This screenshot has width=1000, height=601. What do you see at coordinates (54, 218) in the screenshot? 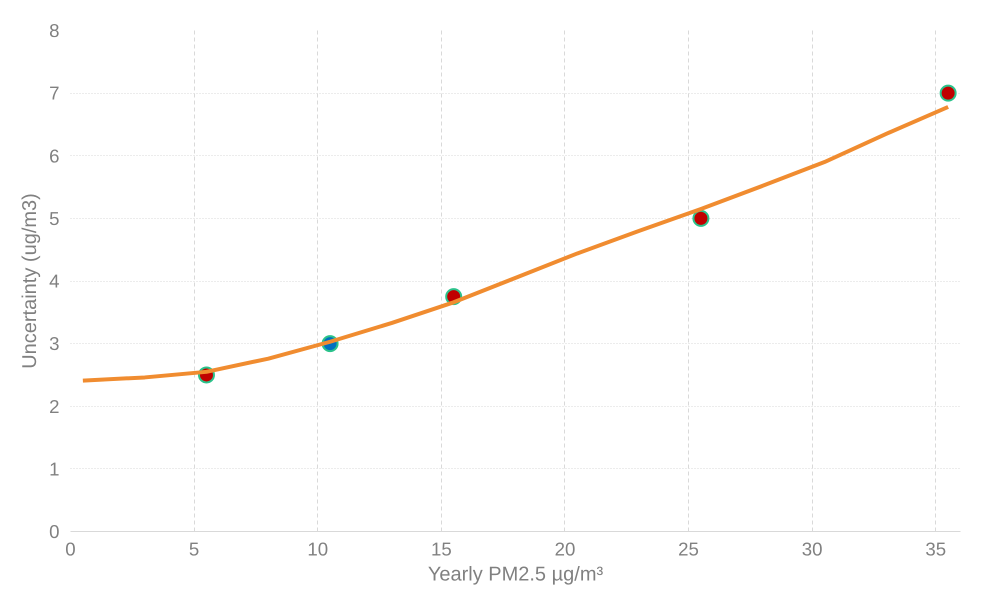
I see `y-tick-label: 5` at bounding box center [54, 218].